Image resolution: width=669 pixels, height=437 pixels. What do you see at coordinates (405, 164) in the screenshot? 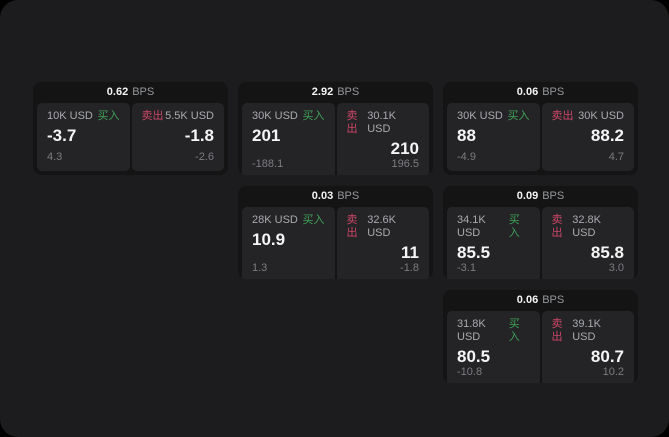
I see `sell-delta: 196.5` at bounding box center [405, 164].